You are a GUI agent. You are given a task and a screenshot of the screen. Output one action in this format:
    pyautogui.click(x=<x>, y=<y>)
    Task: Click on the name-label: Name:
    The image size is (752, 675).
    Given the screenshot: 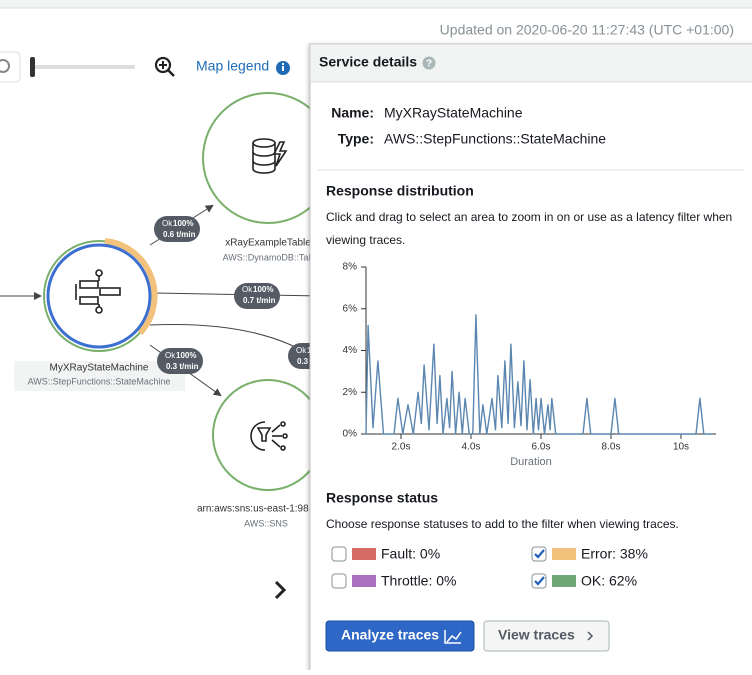 What is the action you would take?
    pyautogui.click(x=352, y=113)
    